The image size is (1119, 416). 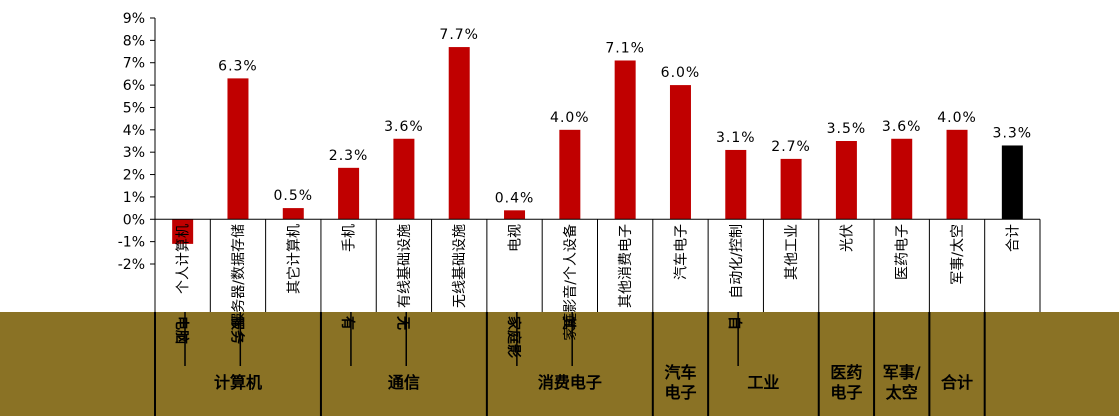 What do you see at coordinates (513, 337) in the screenshot?
I see `sub-group-label: 家庭影` at bounding box center [513, 337].